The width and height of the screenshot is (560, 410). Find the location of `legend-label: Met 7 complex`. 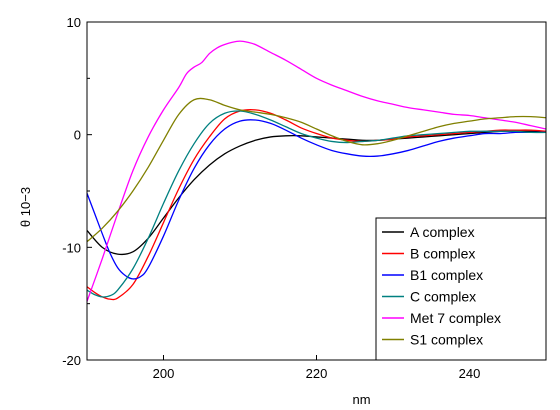

legend-label: Met 7 complex is located at coordinates (455, 318).